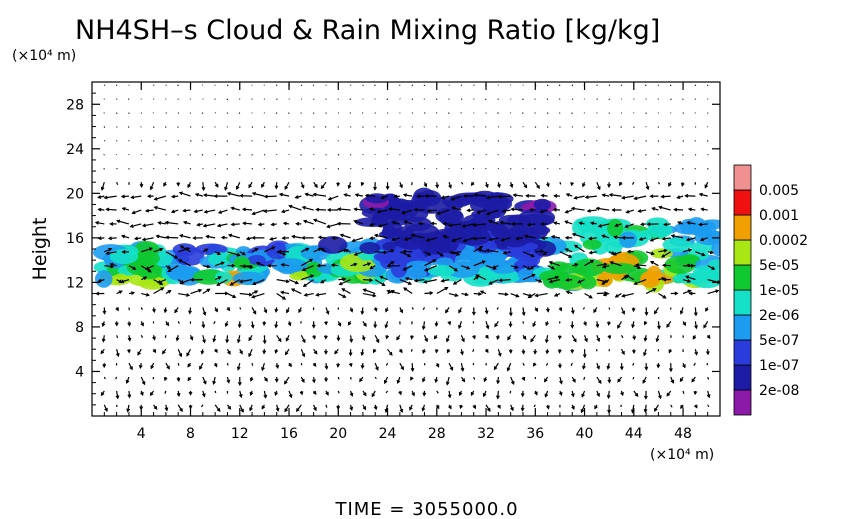 Image resolution: width=854 pixels, height=519 pixels. I want to click on y-tick-label: 12, so click(75, 283).